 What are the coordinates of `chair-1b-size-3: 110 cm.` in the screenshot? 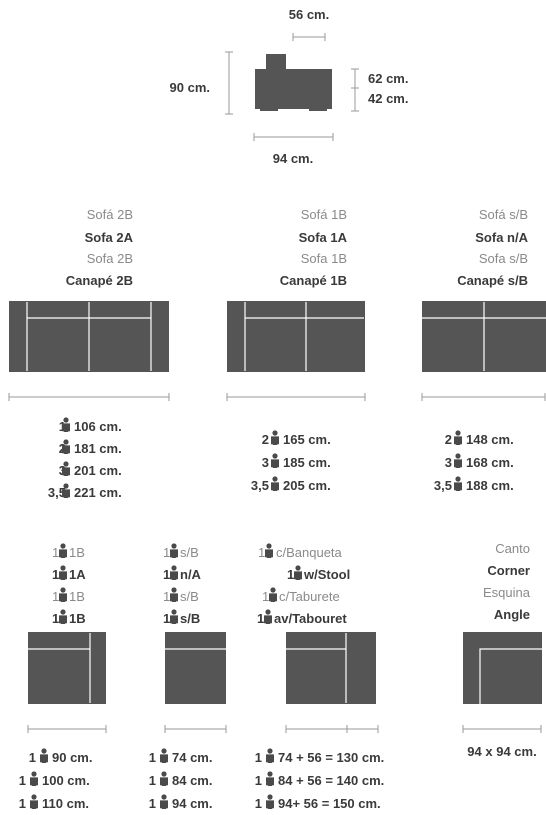 It's located at (65, 803).